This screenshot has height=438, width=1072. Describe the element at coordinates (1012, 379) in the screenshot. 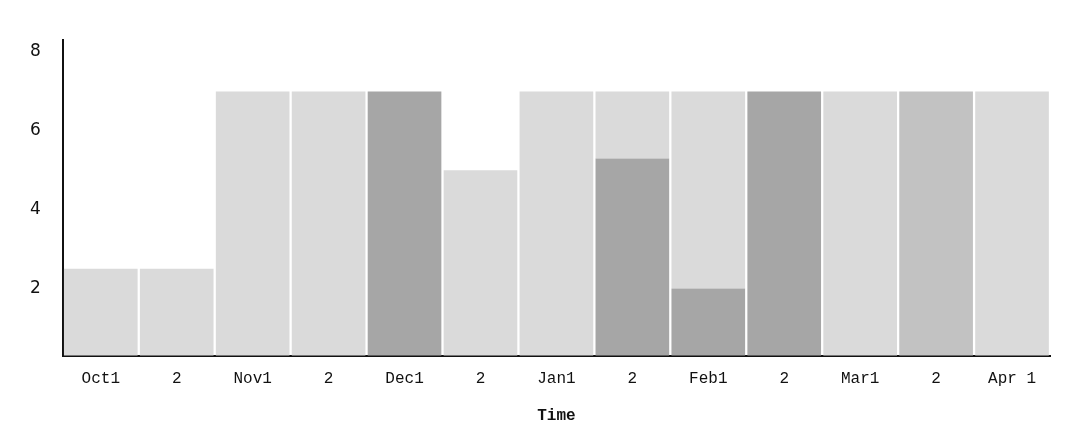

I see `x-tick-label: Apr 1` at that location.